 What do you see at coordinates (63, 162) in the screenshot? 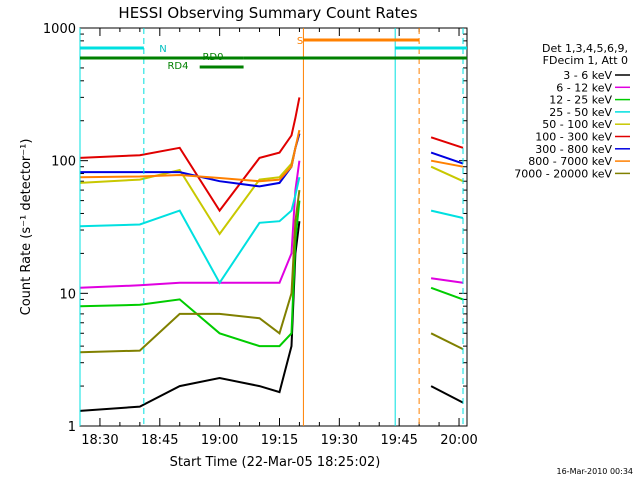
I see `y-tick-label: 100` at bounding box center [63, 162].